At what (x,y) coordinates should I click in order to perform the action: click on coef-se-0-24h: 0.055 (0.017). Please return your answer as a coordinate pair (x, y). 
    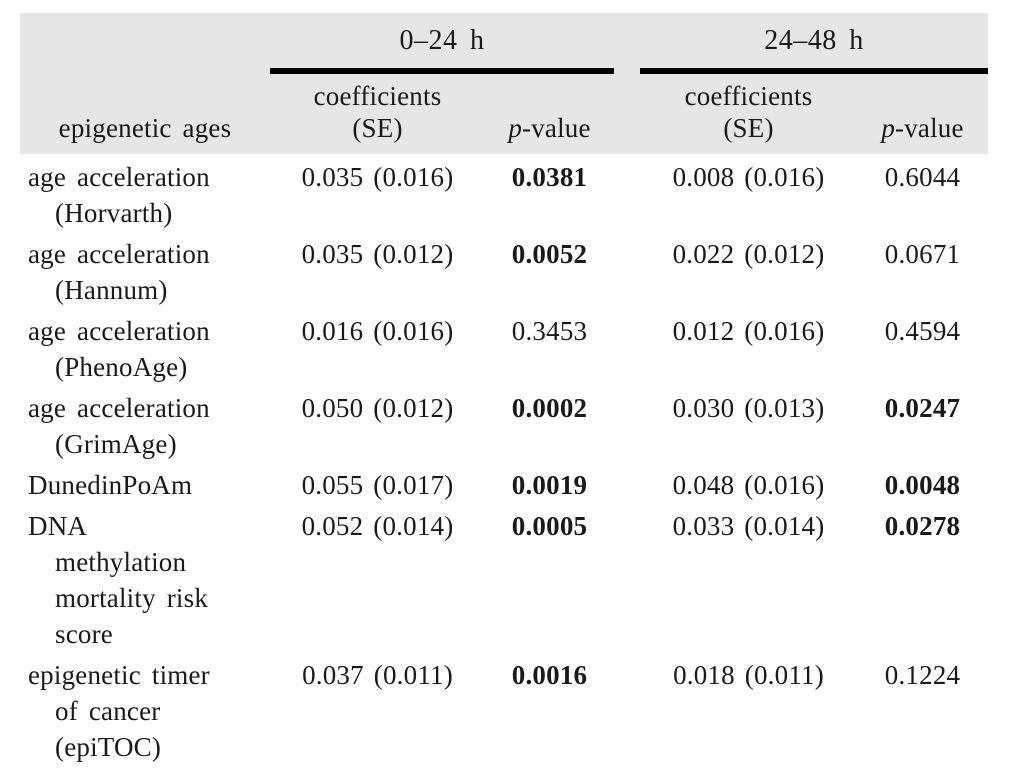
    Looking at the image, I should click on (377, 485).